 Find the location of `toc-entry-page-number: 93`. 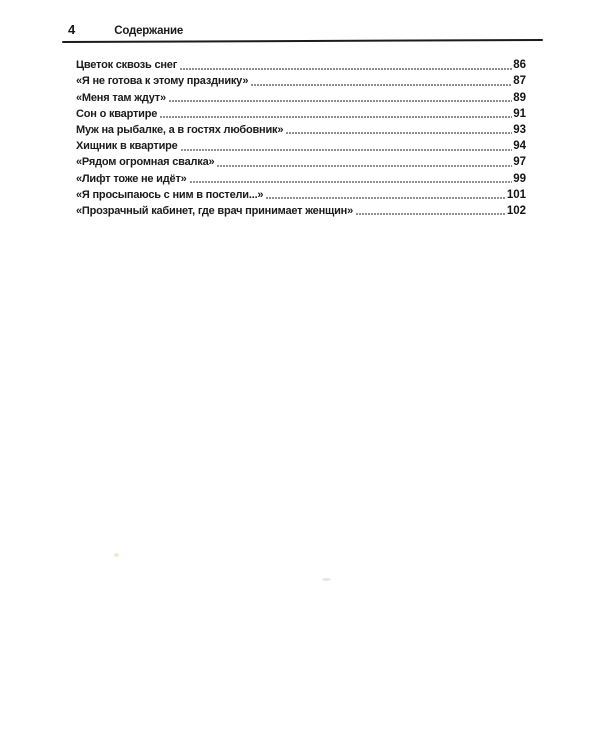

toc-entry-page-number: 93 is located at coordinates (519, 129).